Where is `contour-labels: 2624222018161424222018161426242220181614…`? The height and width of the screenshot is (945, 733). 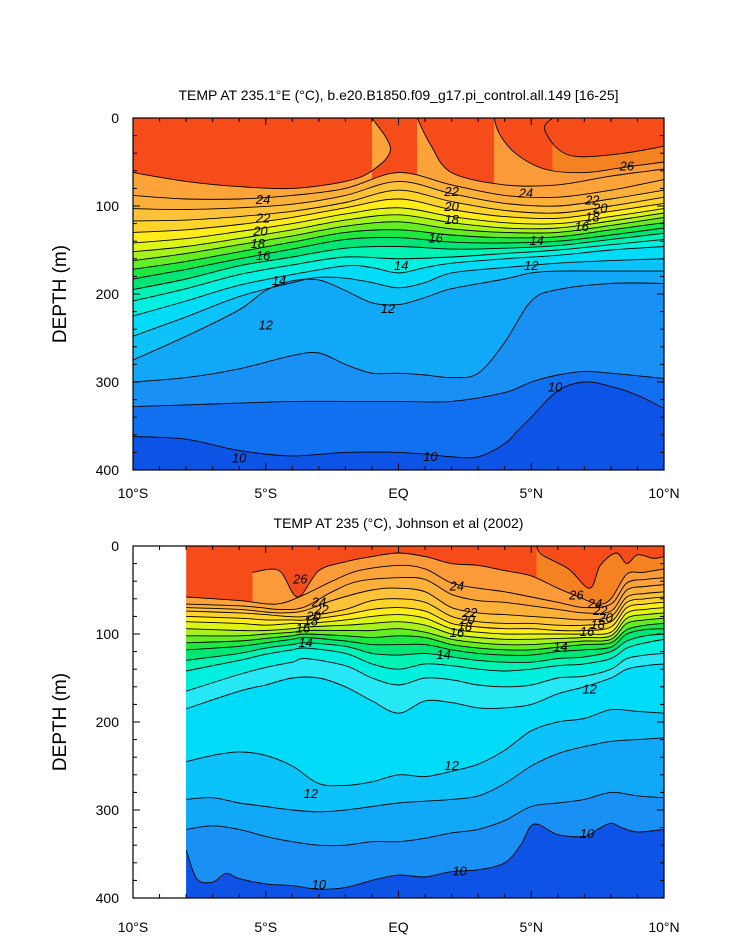 contour-labels: 2624222018161424222018161426242220181614… is located at coordinates (453, 731).